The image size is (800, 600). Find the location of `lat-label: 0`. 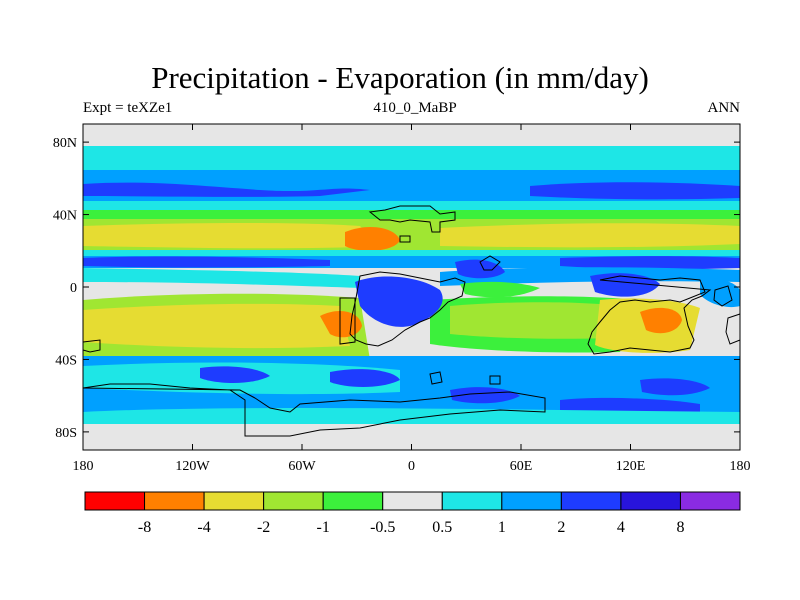

lat-label: 0 is located at coordinates (73, 288).